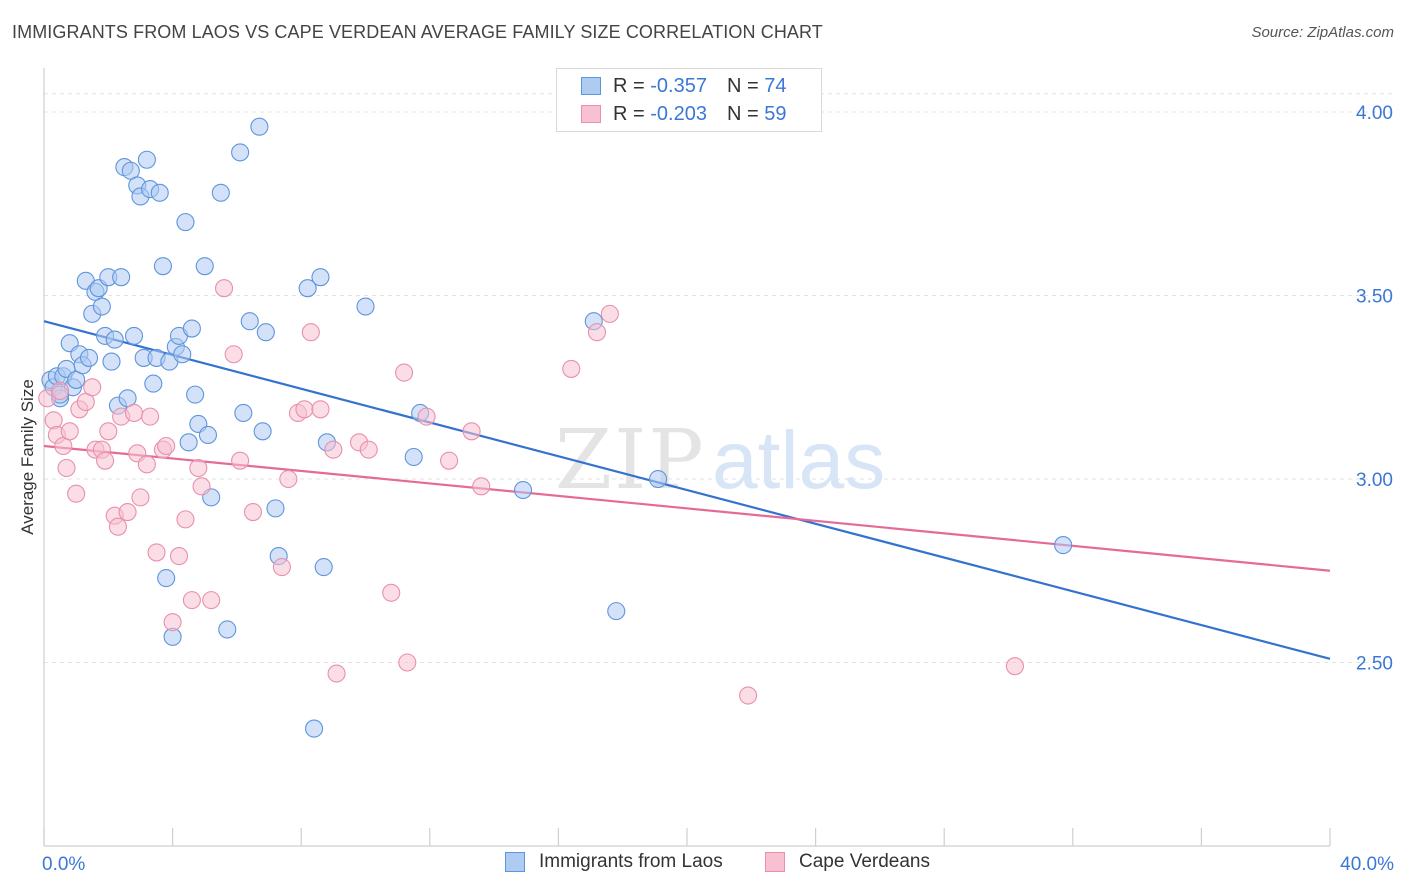 Image resolution: width=1406 pixels, height=892 pixels. What do you see at coordinates (63, 864) in the screenshot?
I see `x-tick-label-min: 0.0%` at bounding box center [63, 864].